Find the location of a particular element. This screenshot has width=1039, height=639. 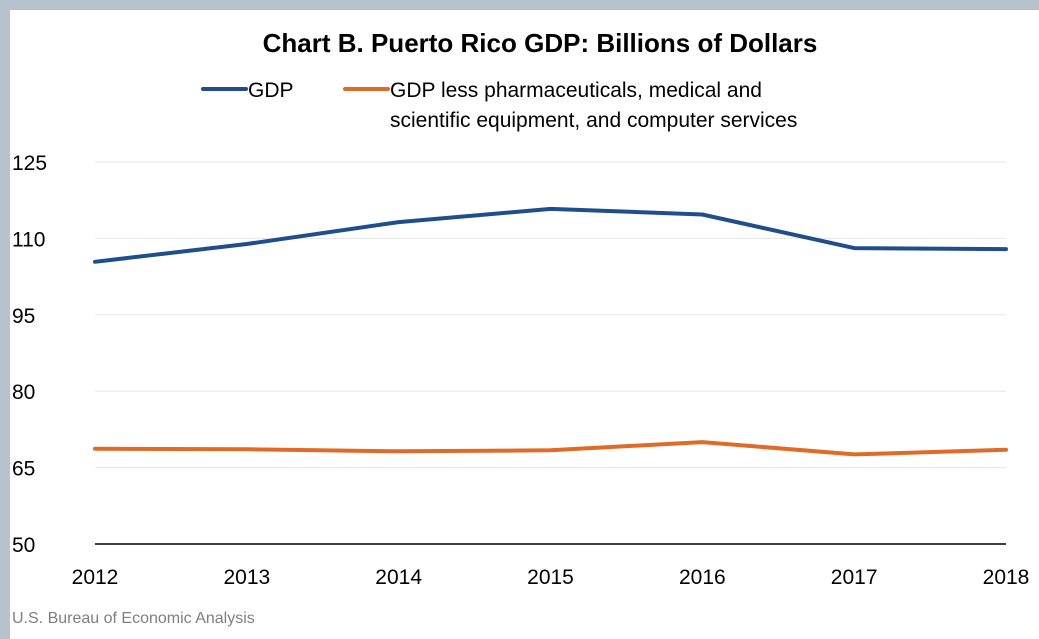

x-tick-label: 2012 is located at coordinates (95, 577).